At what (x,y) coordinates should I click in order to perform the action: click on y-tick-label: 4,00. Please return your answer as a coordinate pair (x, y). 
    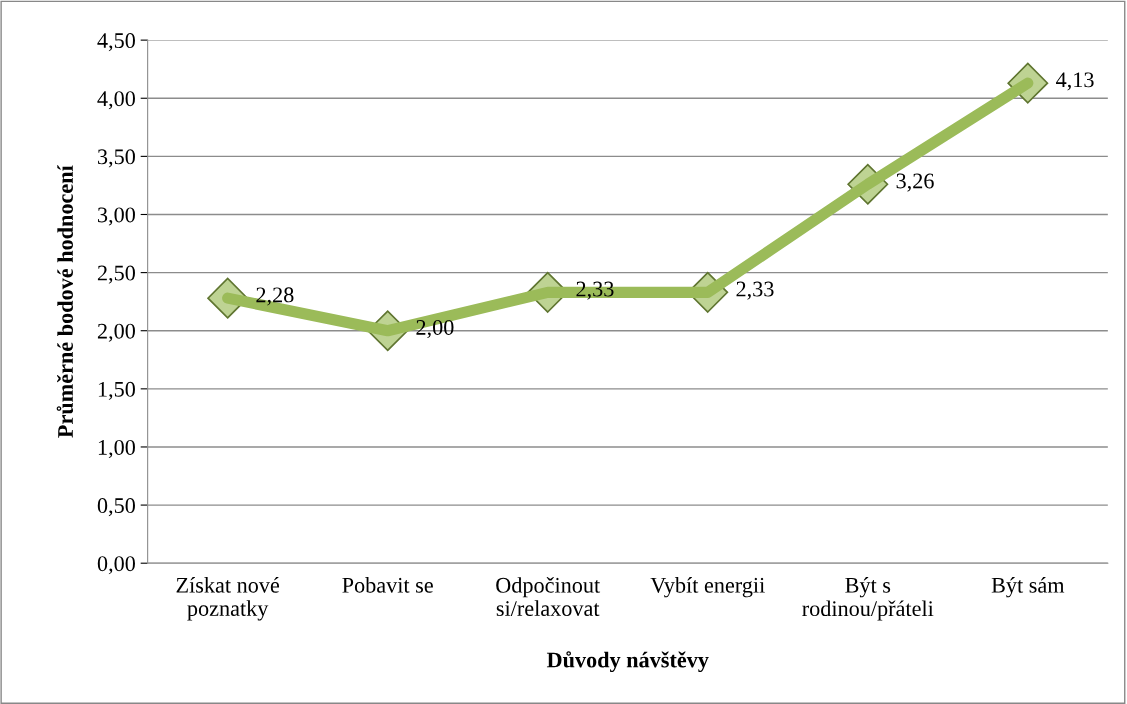
    Looking at the image, I should click on (116, 100).